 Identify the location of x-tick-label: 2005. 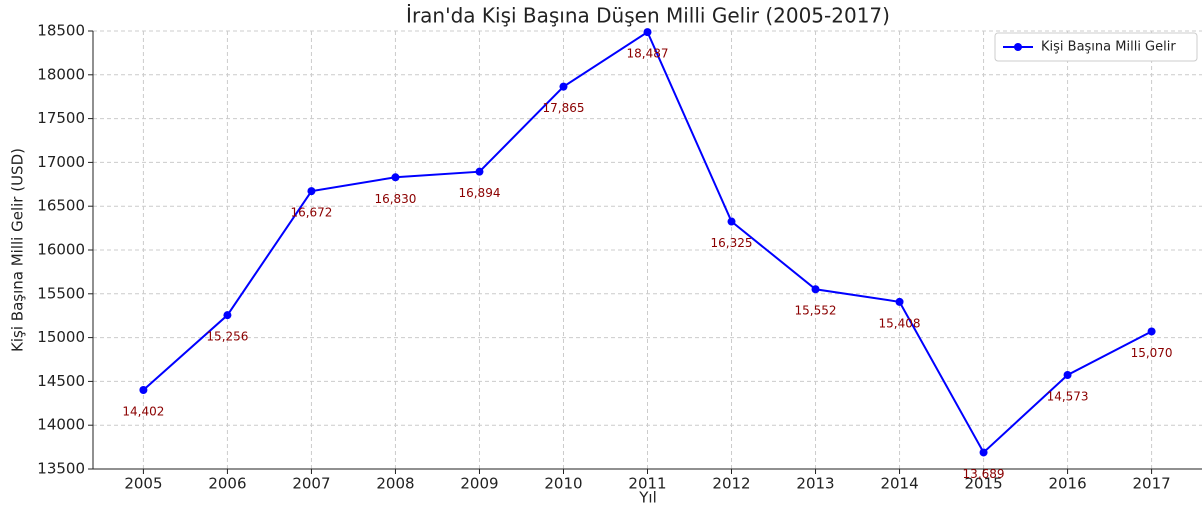
(143, 484).